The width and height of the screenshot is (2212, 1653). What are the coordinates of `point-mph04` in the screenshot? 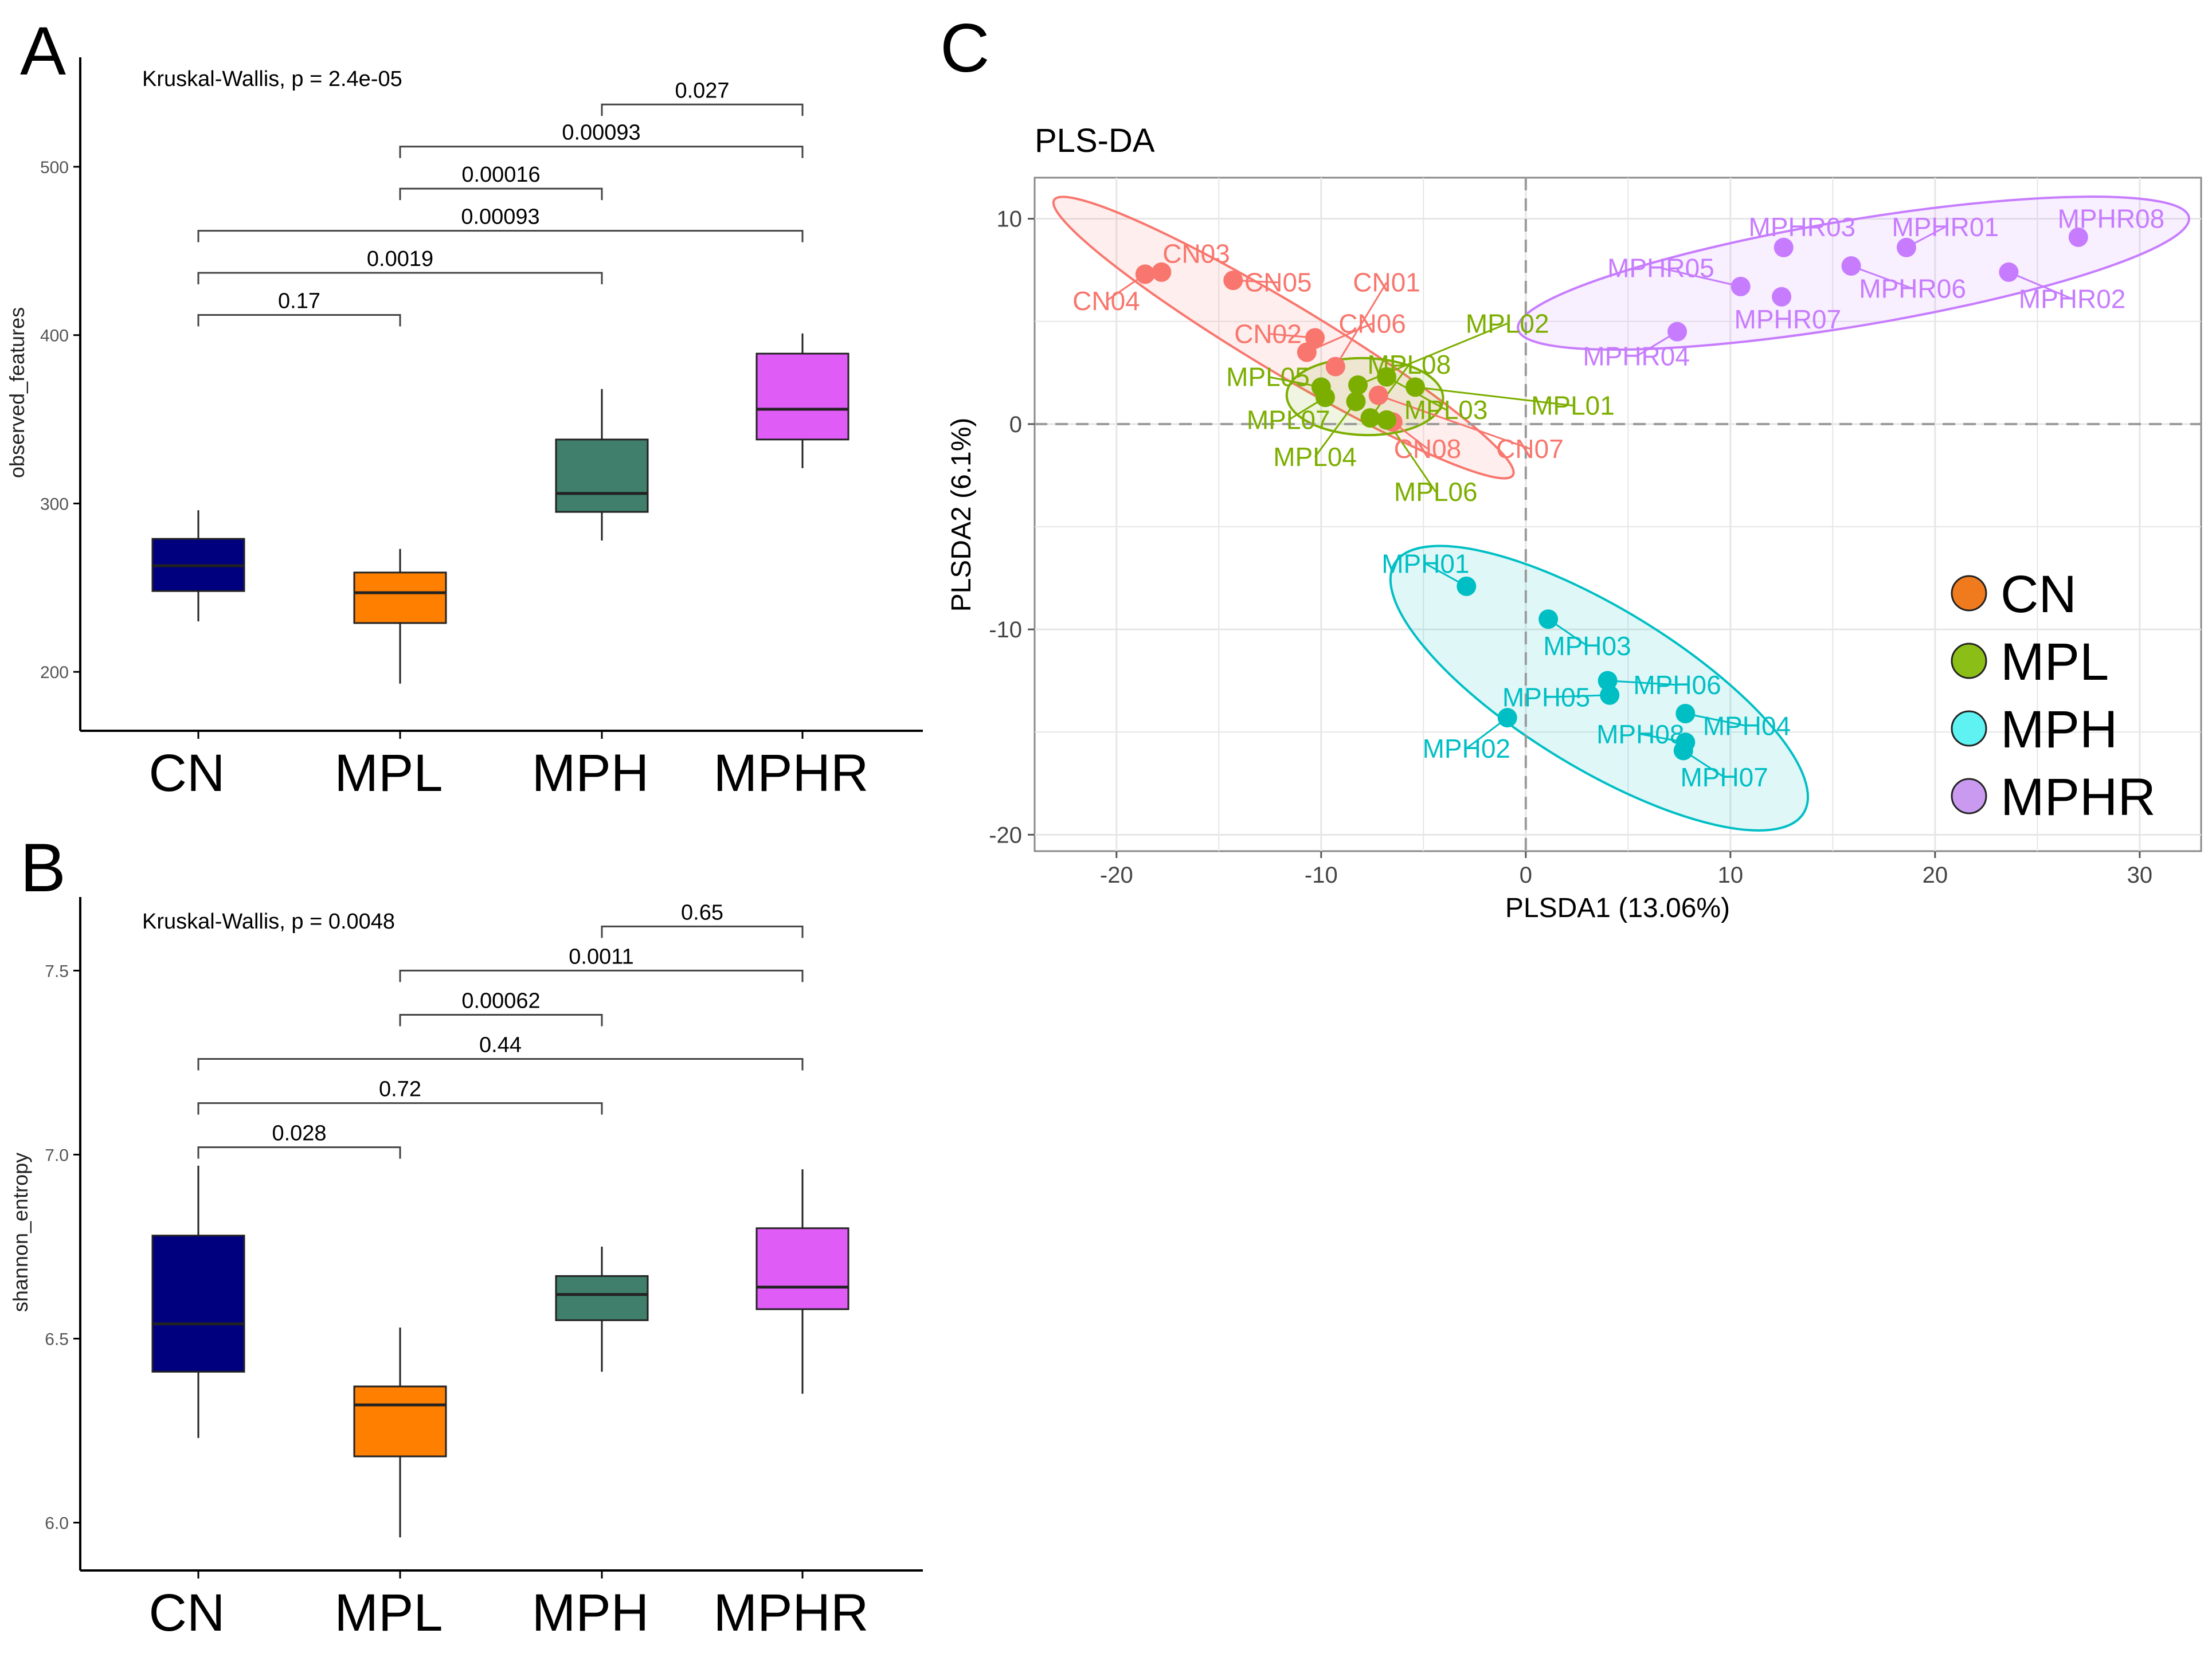 It's located at (1686, 713).